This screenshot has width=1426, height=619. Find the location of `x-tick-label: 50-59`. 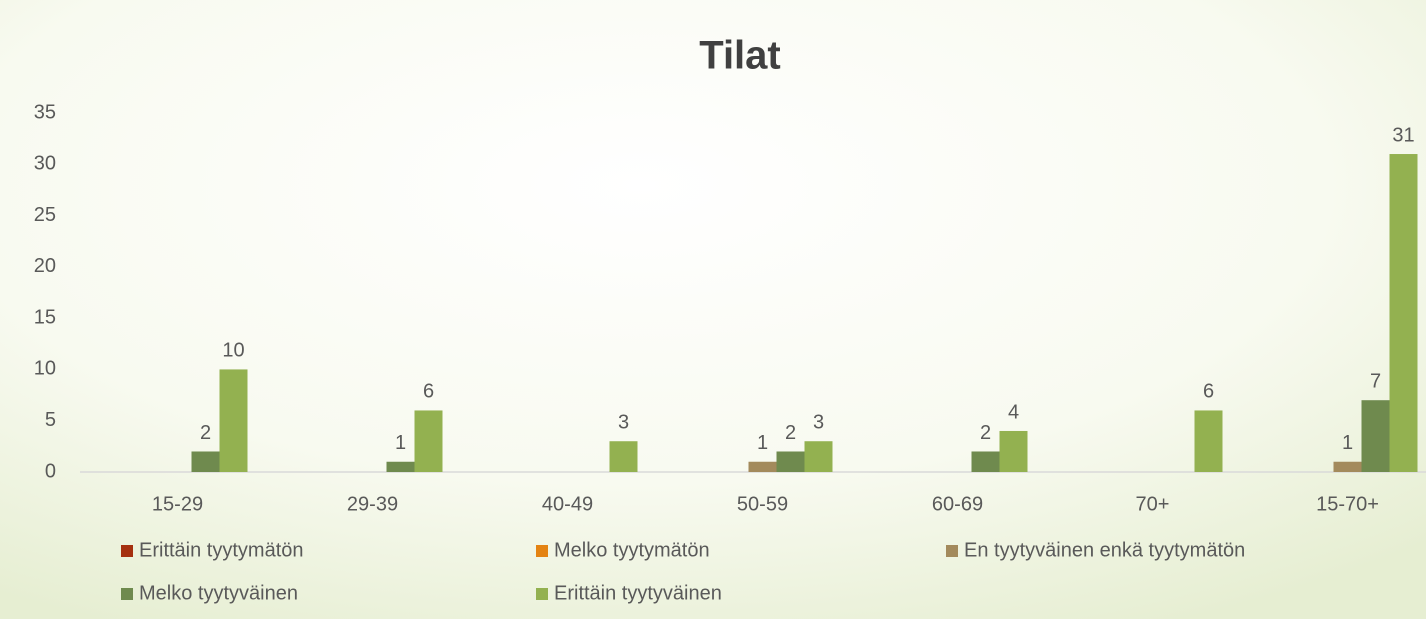

x-tick-label: 50-59 is located at coordinates (762, 504).